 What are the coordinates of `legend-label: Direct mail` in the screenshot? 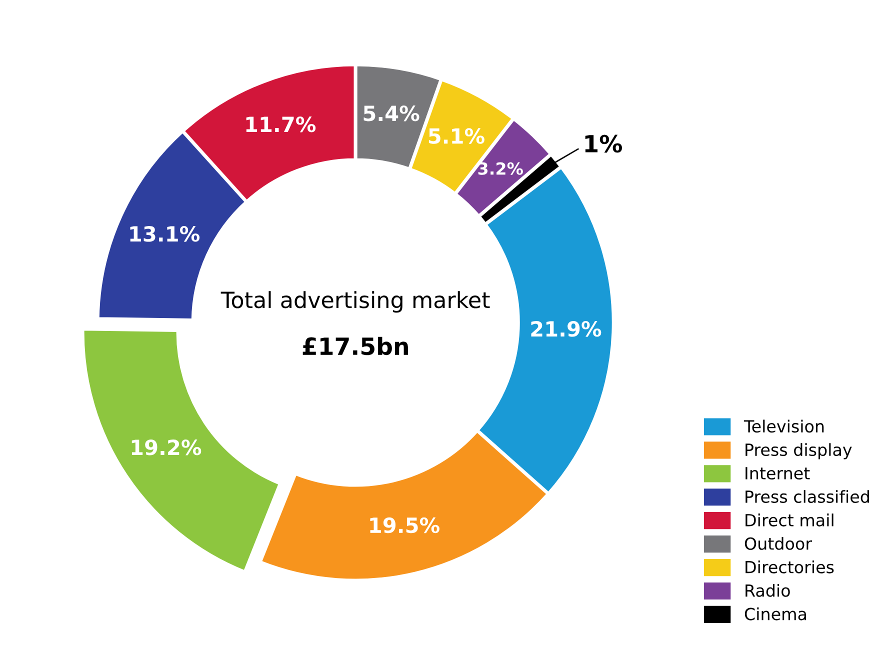 It's located at (790, 520).